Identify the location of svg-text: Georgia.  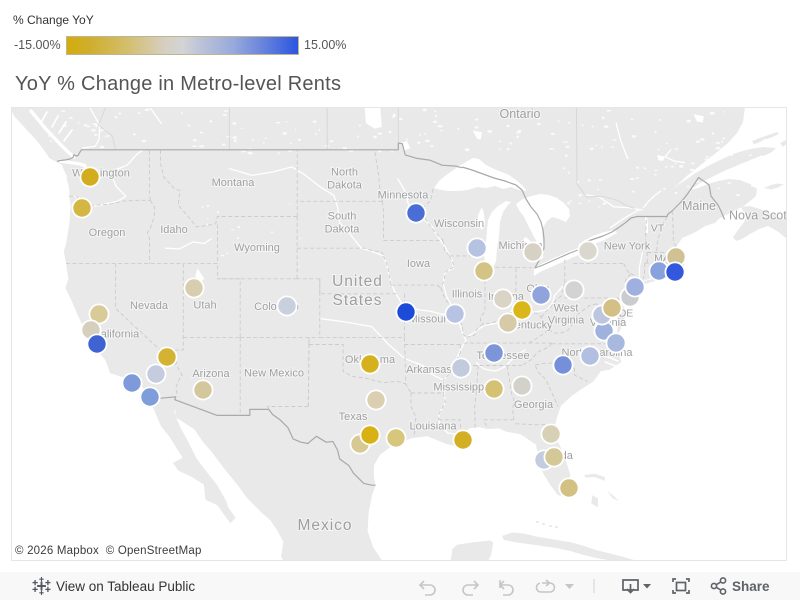
(534, 405).